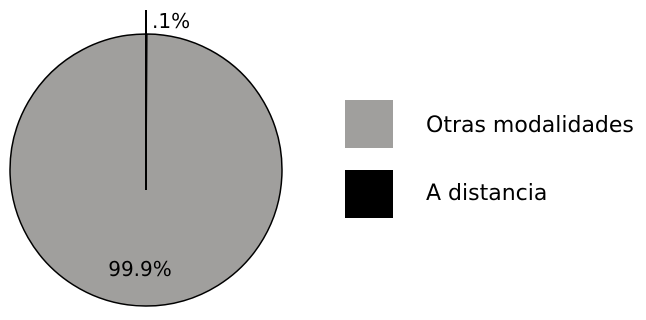 The image size is (646, 320). I want to click on legend-label-a-distancia: A distancia, so click(486, 193).